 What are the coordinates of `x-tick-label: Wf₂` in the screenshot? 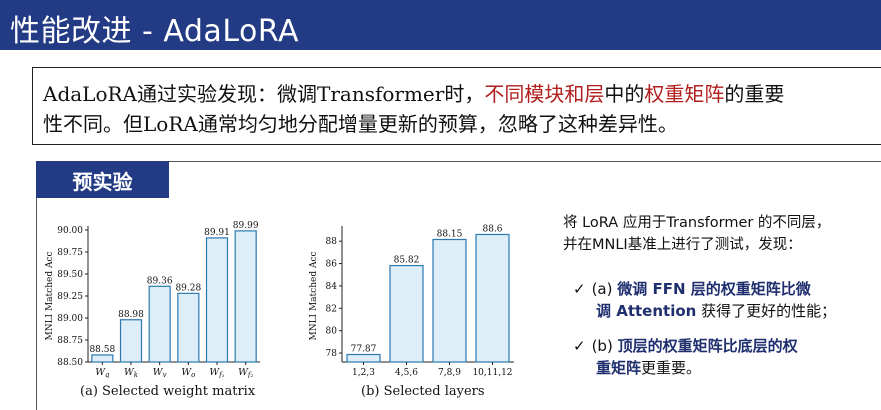 It's located at (245, 372).